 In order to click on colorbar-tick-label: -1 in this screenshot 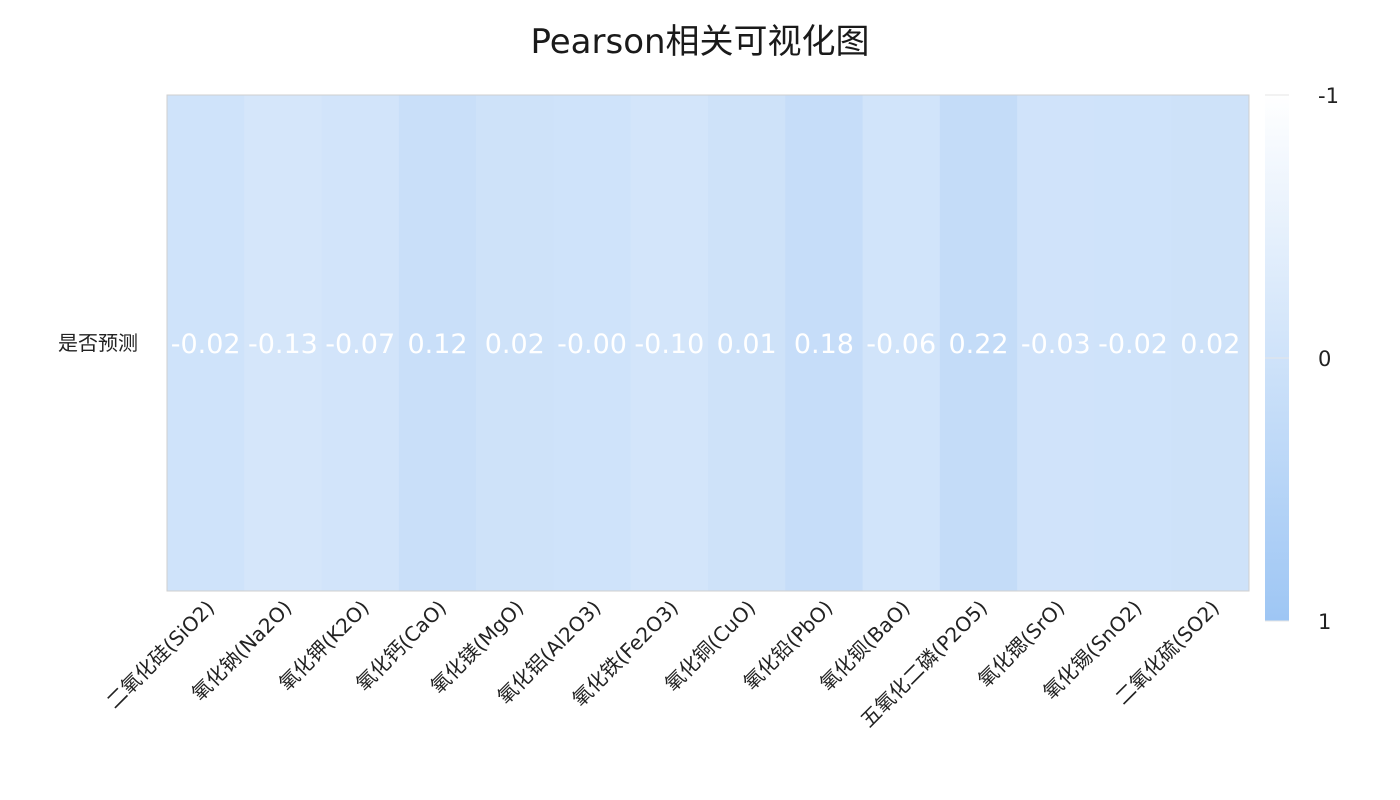, I will do `click(1328, 96)`.